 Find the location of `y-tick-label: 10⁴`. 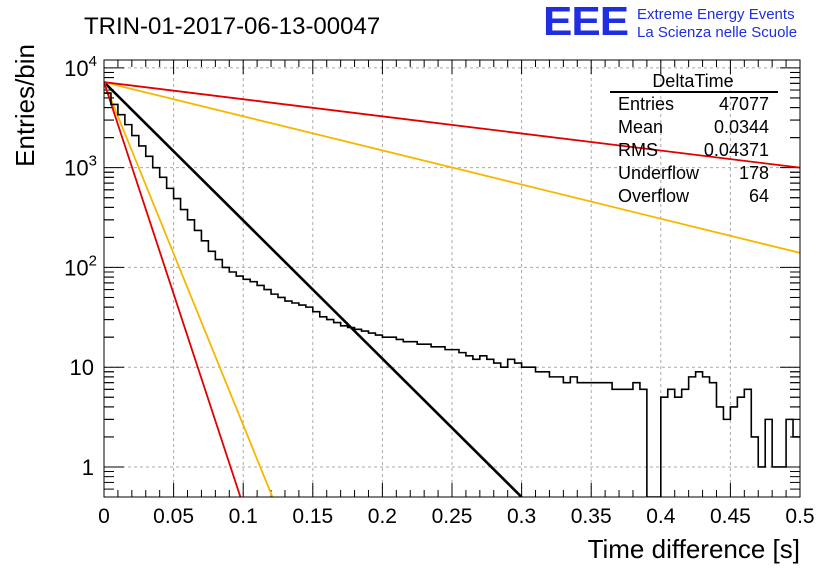

y-tick-label: 10⁴ is located at coordinates (80, 67).